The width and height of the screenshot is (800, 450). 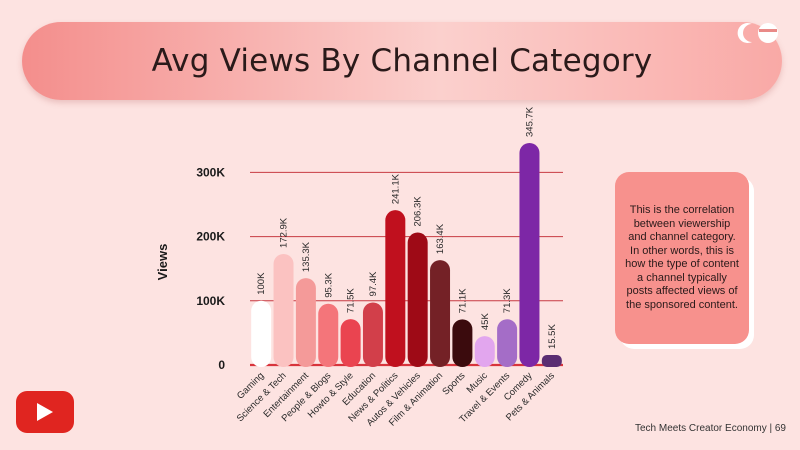 What do you see at coordinates (552, 336) in the screenshot?
I see `data-label: 15.5K` at bounding box center [552, 336].